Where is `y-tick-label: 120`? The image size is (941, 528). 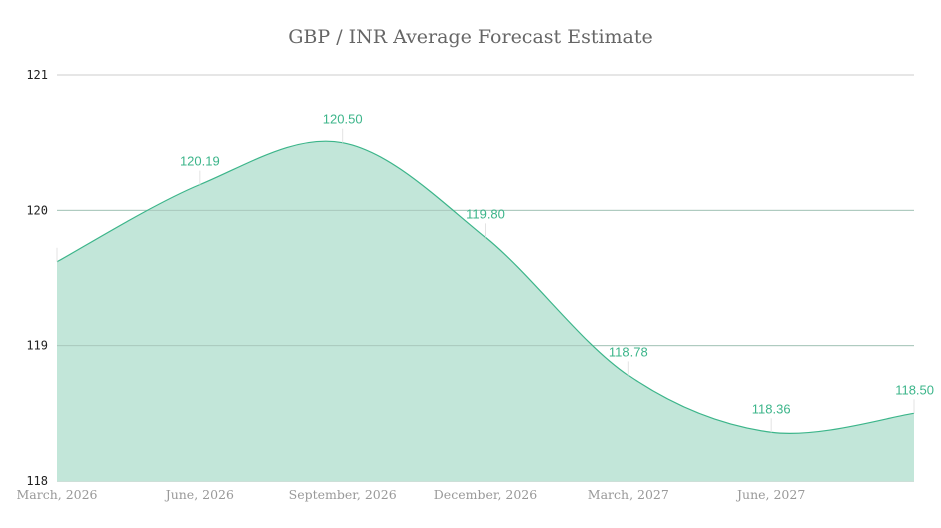 y-tick-label: 120 is located at coordinates (37, 210).